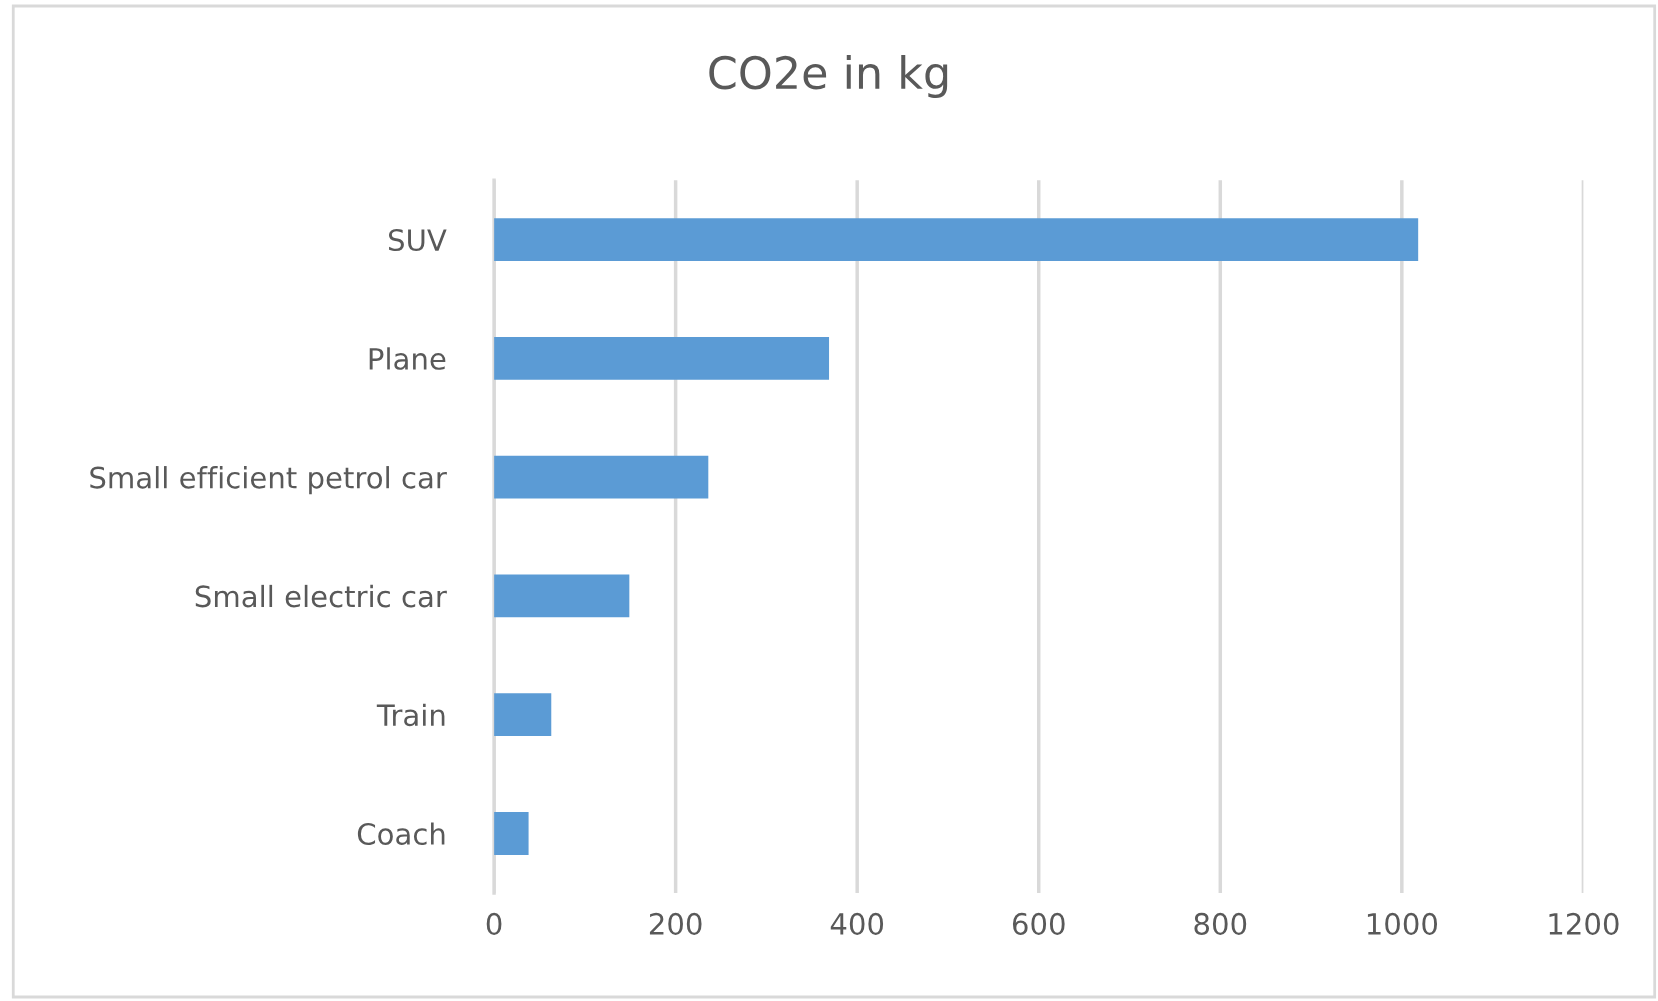 This screenshot has width=1658, height=1001. Describe the element at coordinates (407, 358) in the screenshot. I see `y-tick-label: Plane` at that location.